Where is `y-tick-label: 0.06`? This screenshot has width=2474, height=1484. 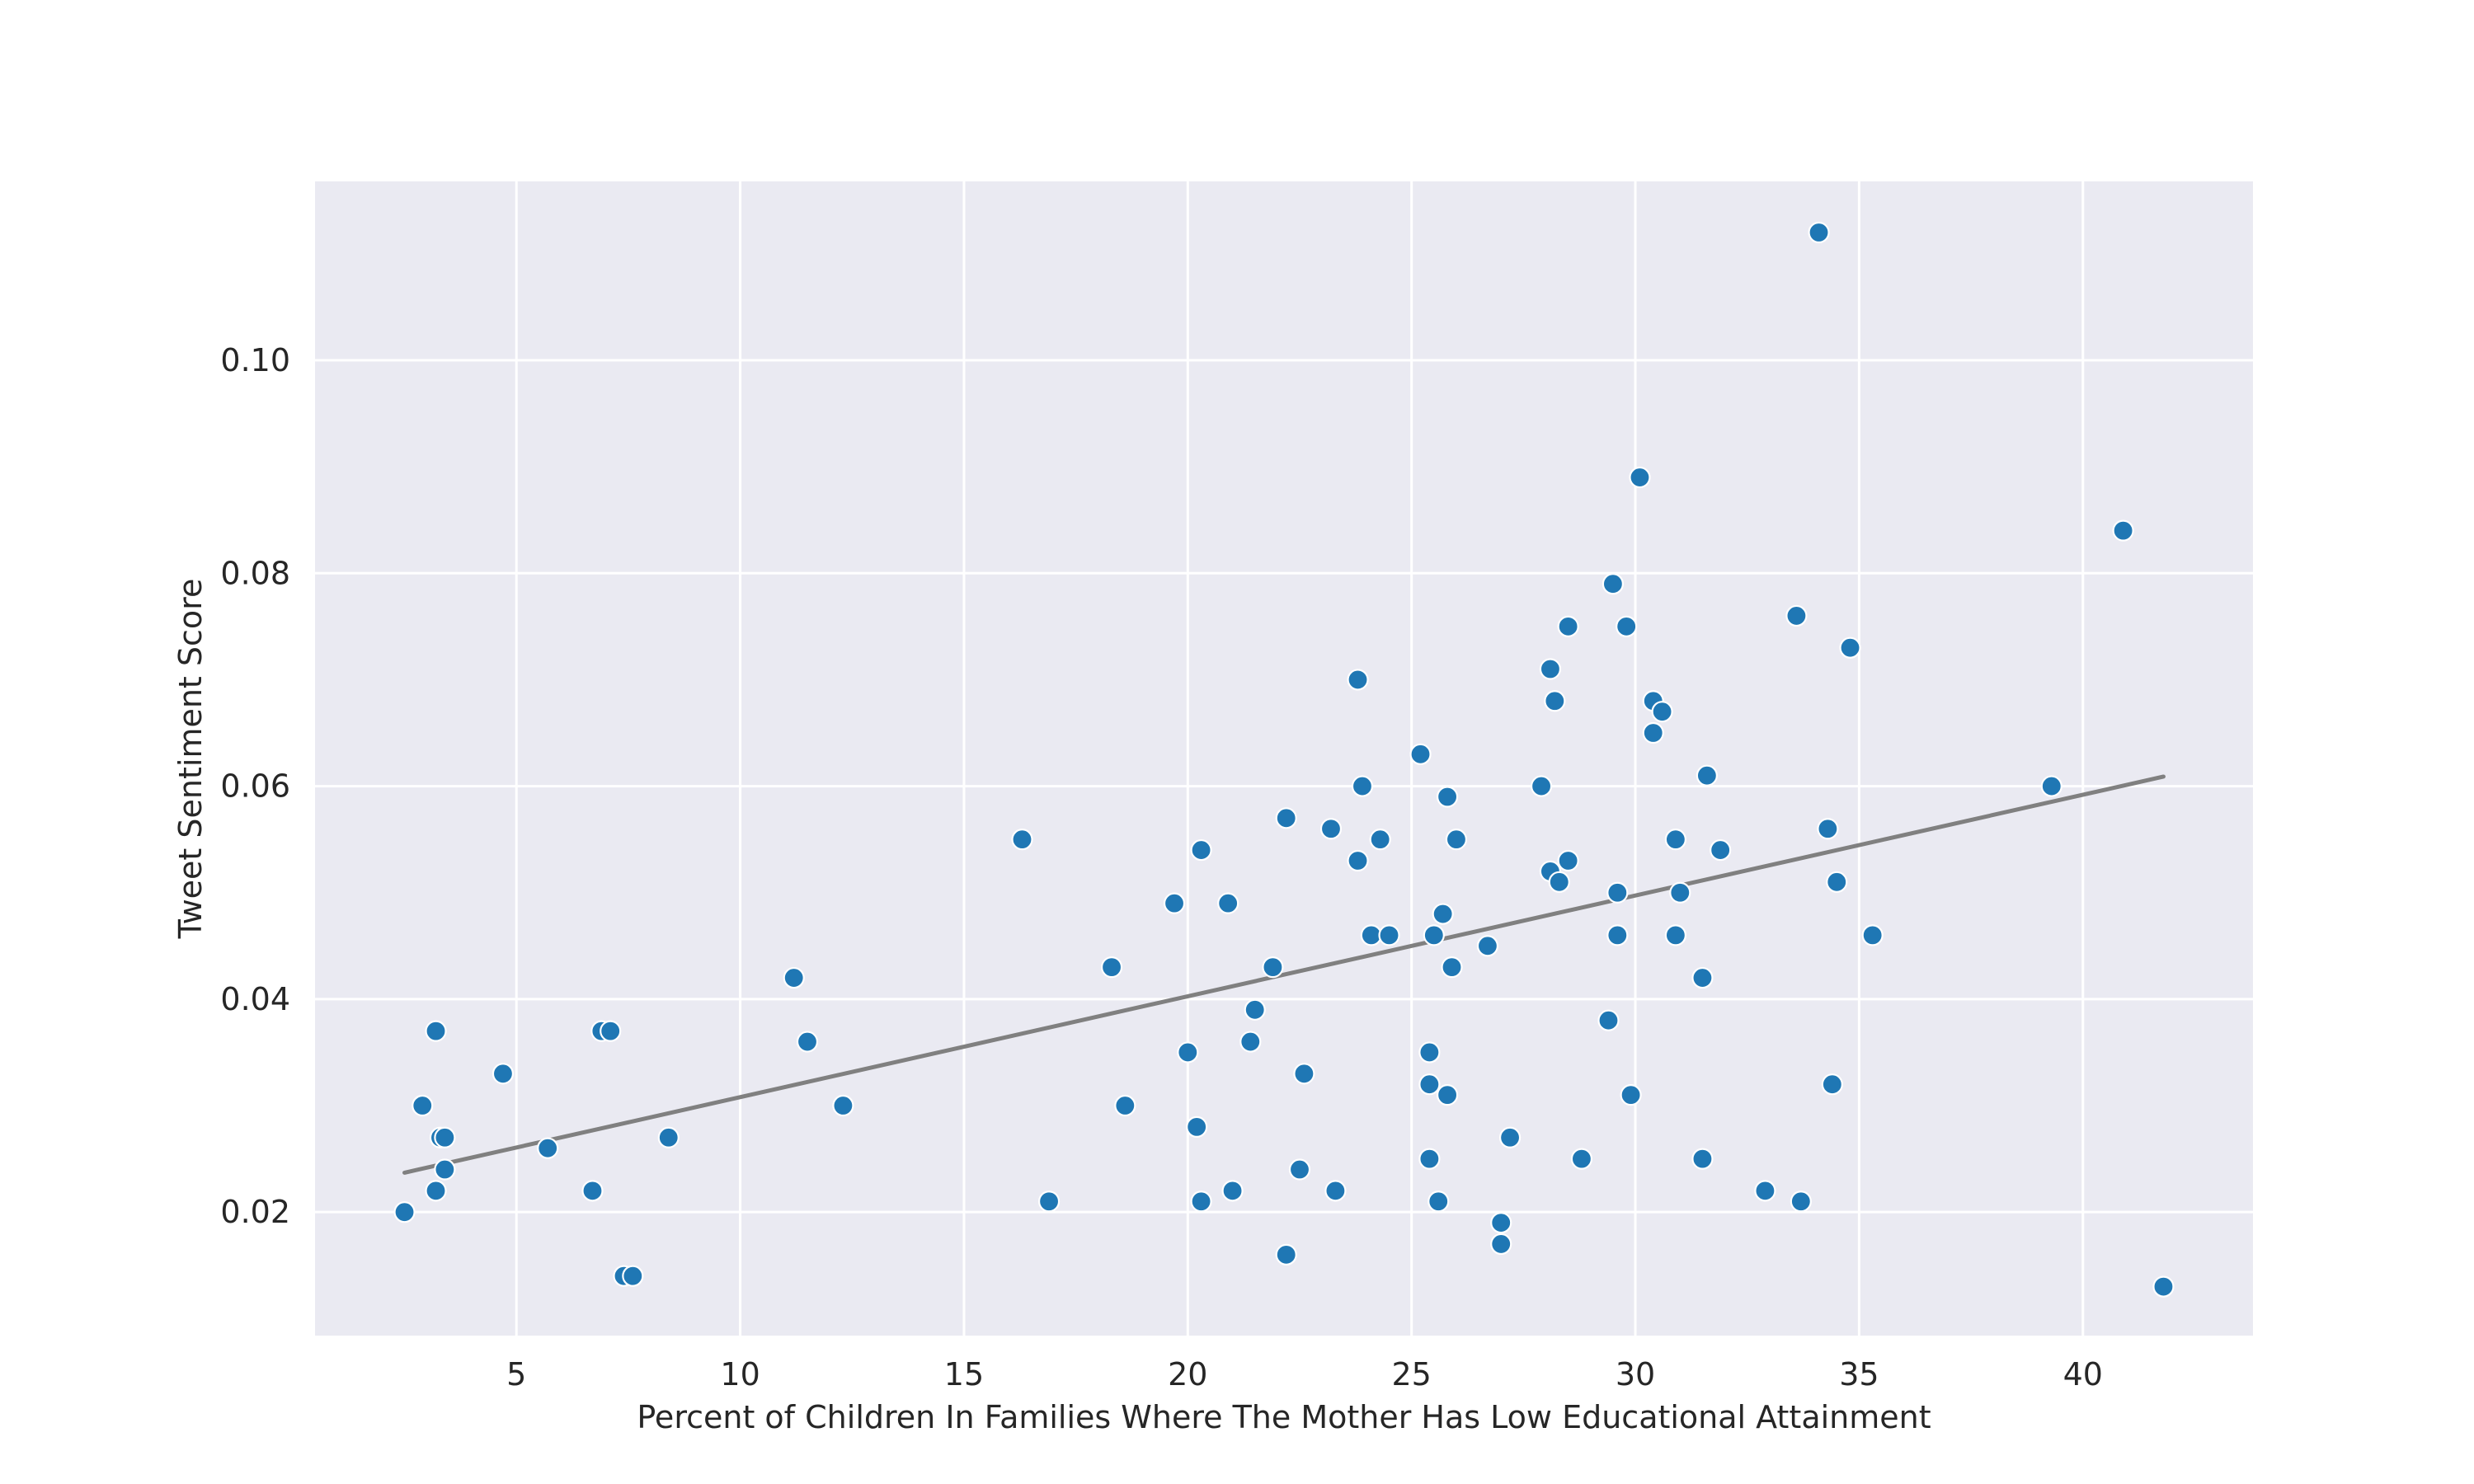 y-tick-label: 0.06 is located at coordinates (255, 786).